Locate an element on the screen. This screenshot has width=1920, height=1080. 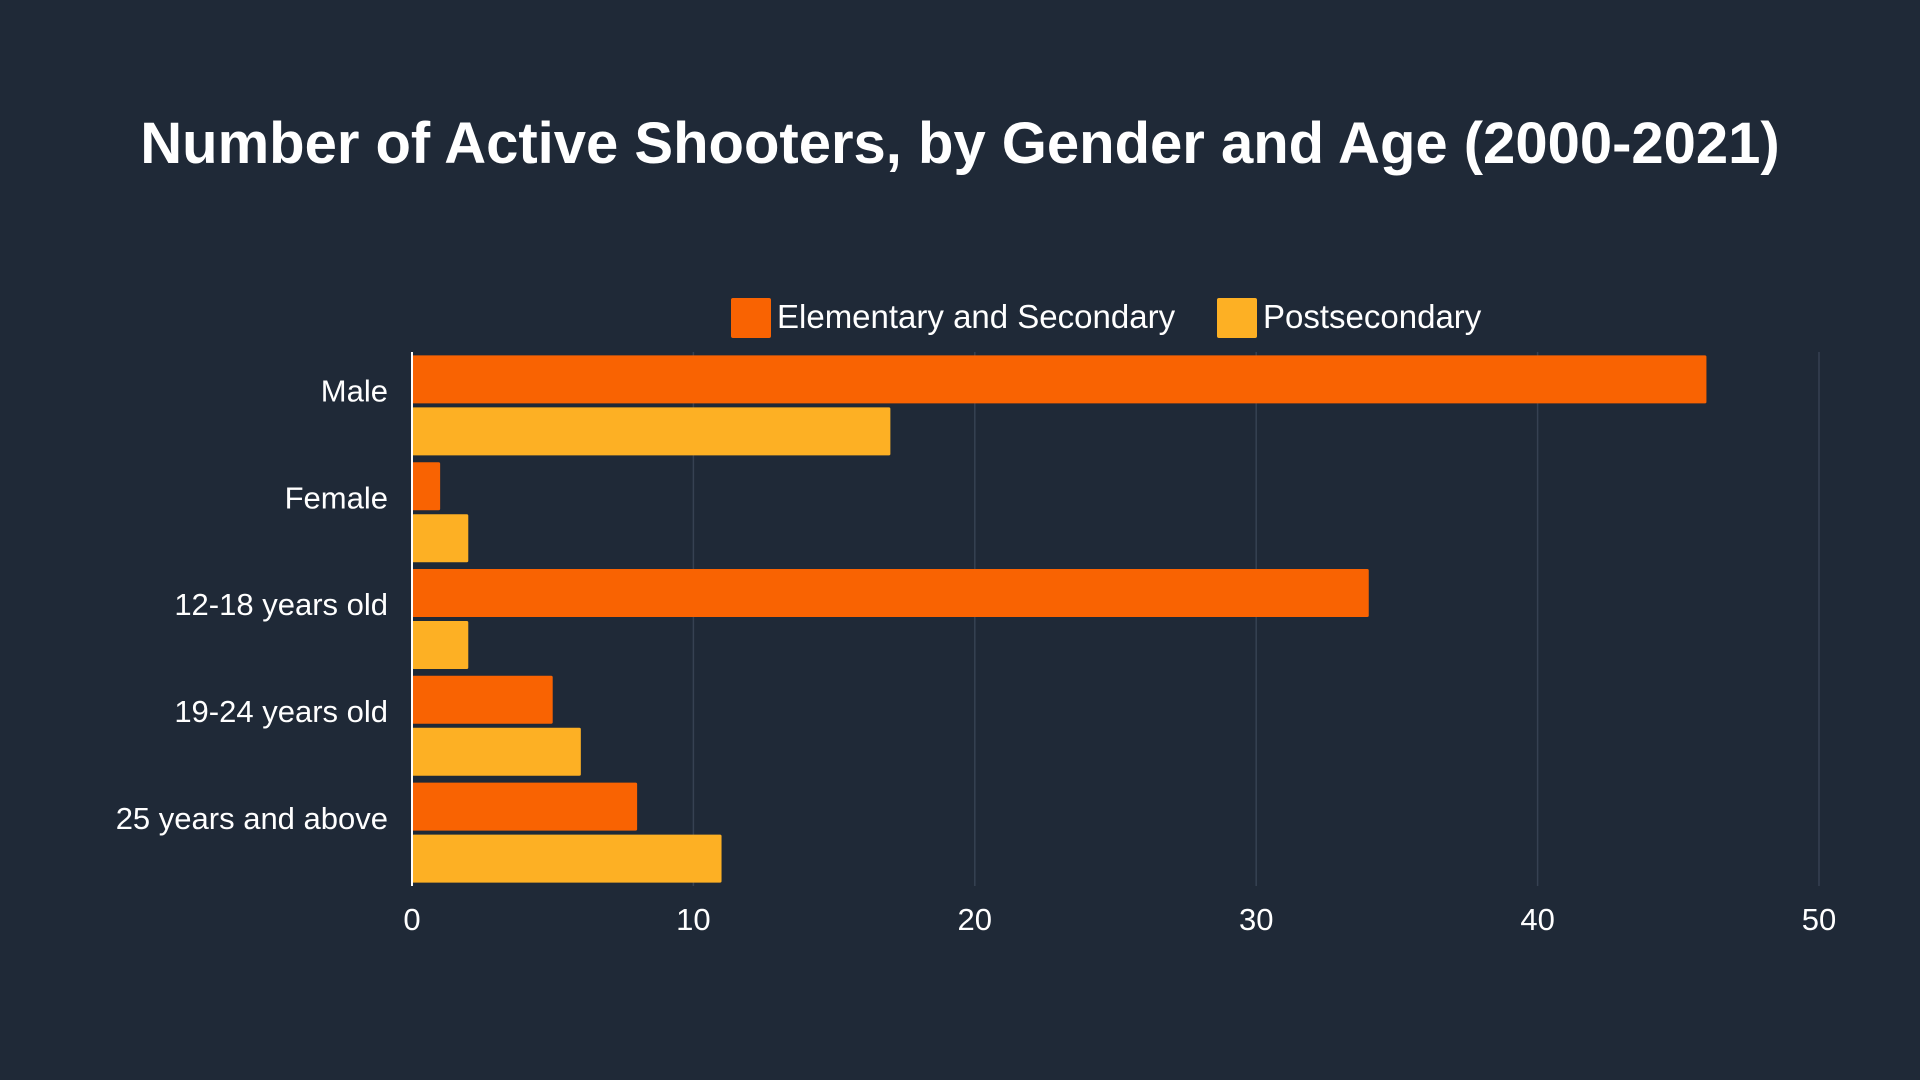
legend-label-elementary-secondary: Elementary and Secondary is located at coordinates (976, 316).